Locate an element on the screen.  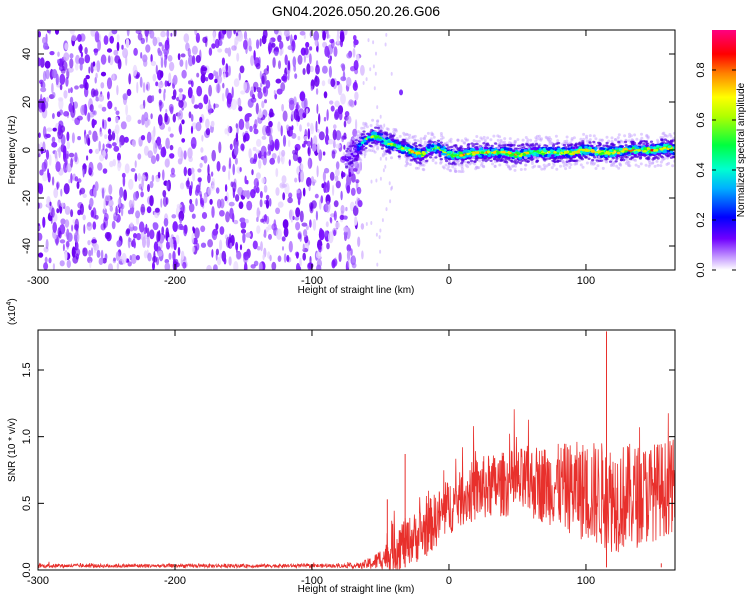
y-tick-label: -40 is located at coordinates (27, 246).